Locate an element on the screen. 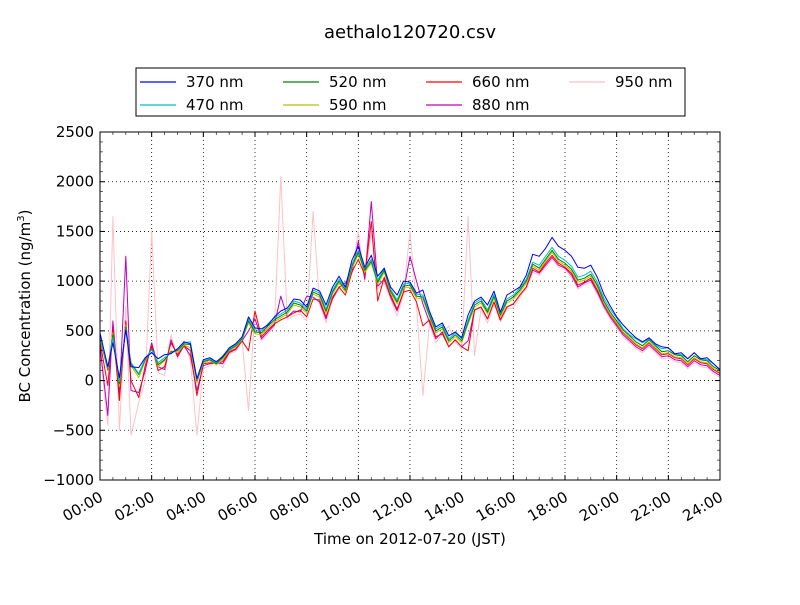  legend-label: 520 nm is located at coordinates (358, 82).